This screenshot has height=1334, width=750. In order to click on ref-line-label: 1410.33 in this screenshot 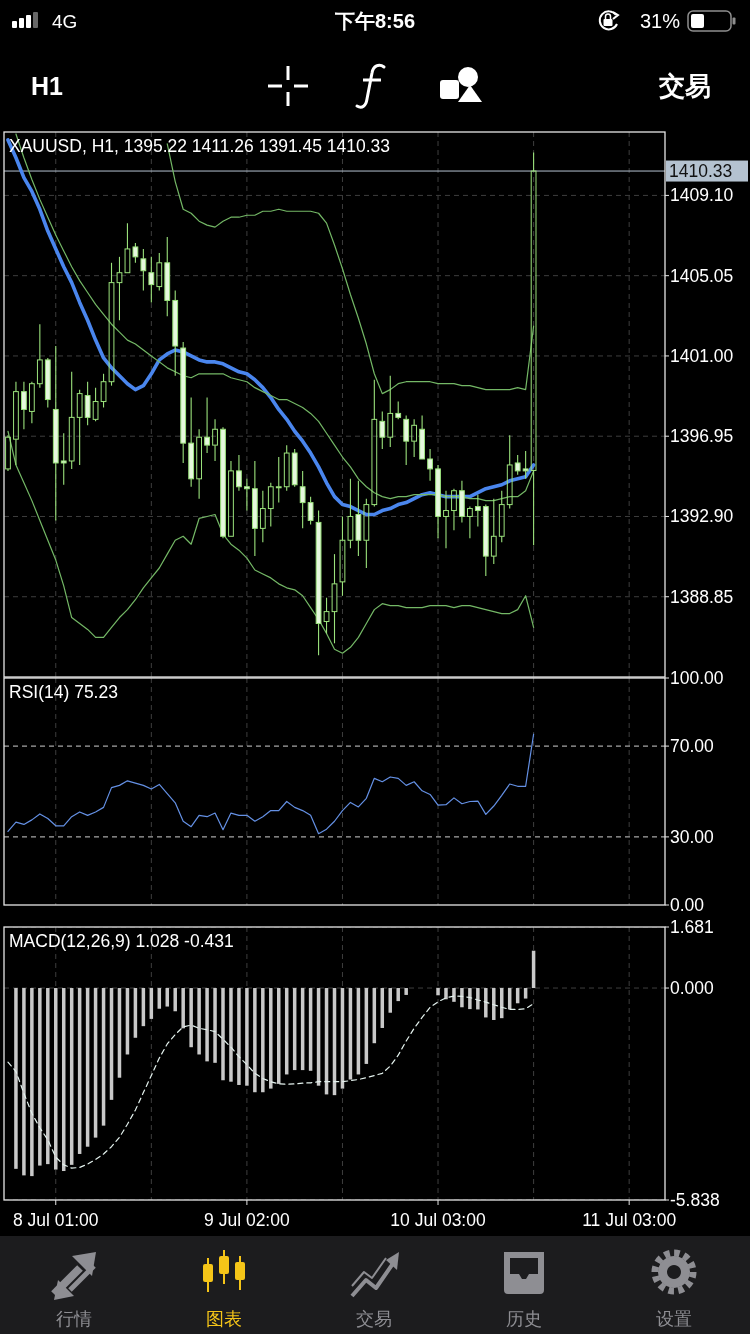, I will do `click(701, 171)`.